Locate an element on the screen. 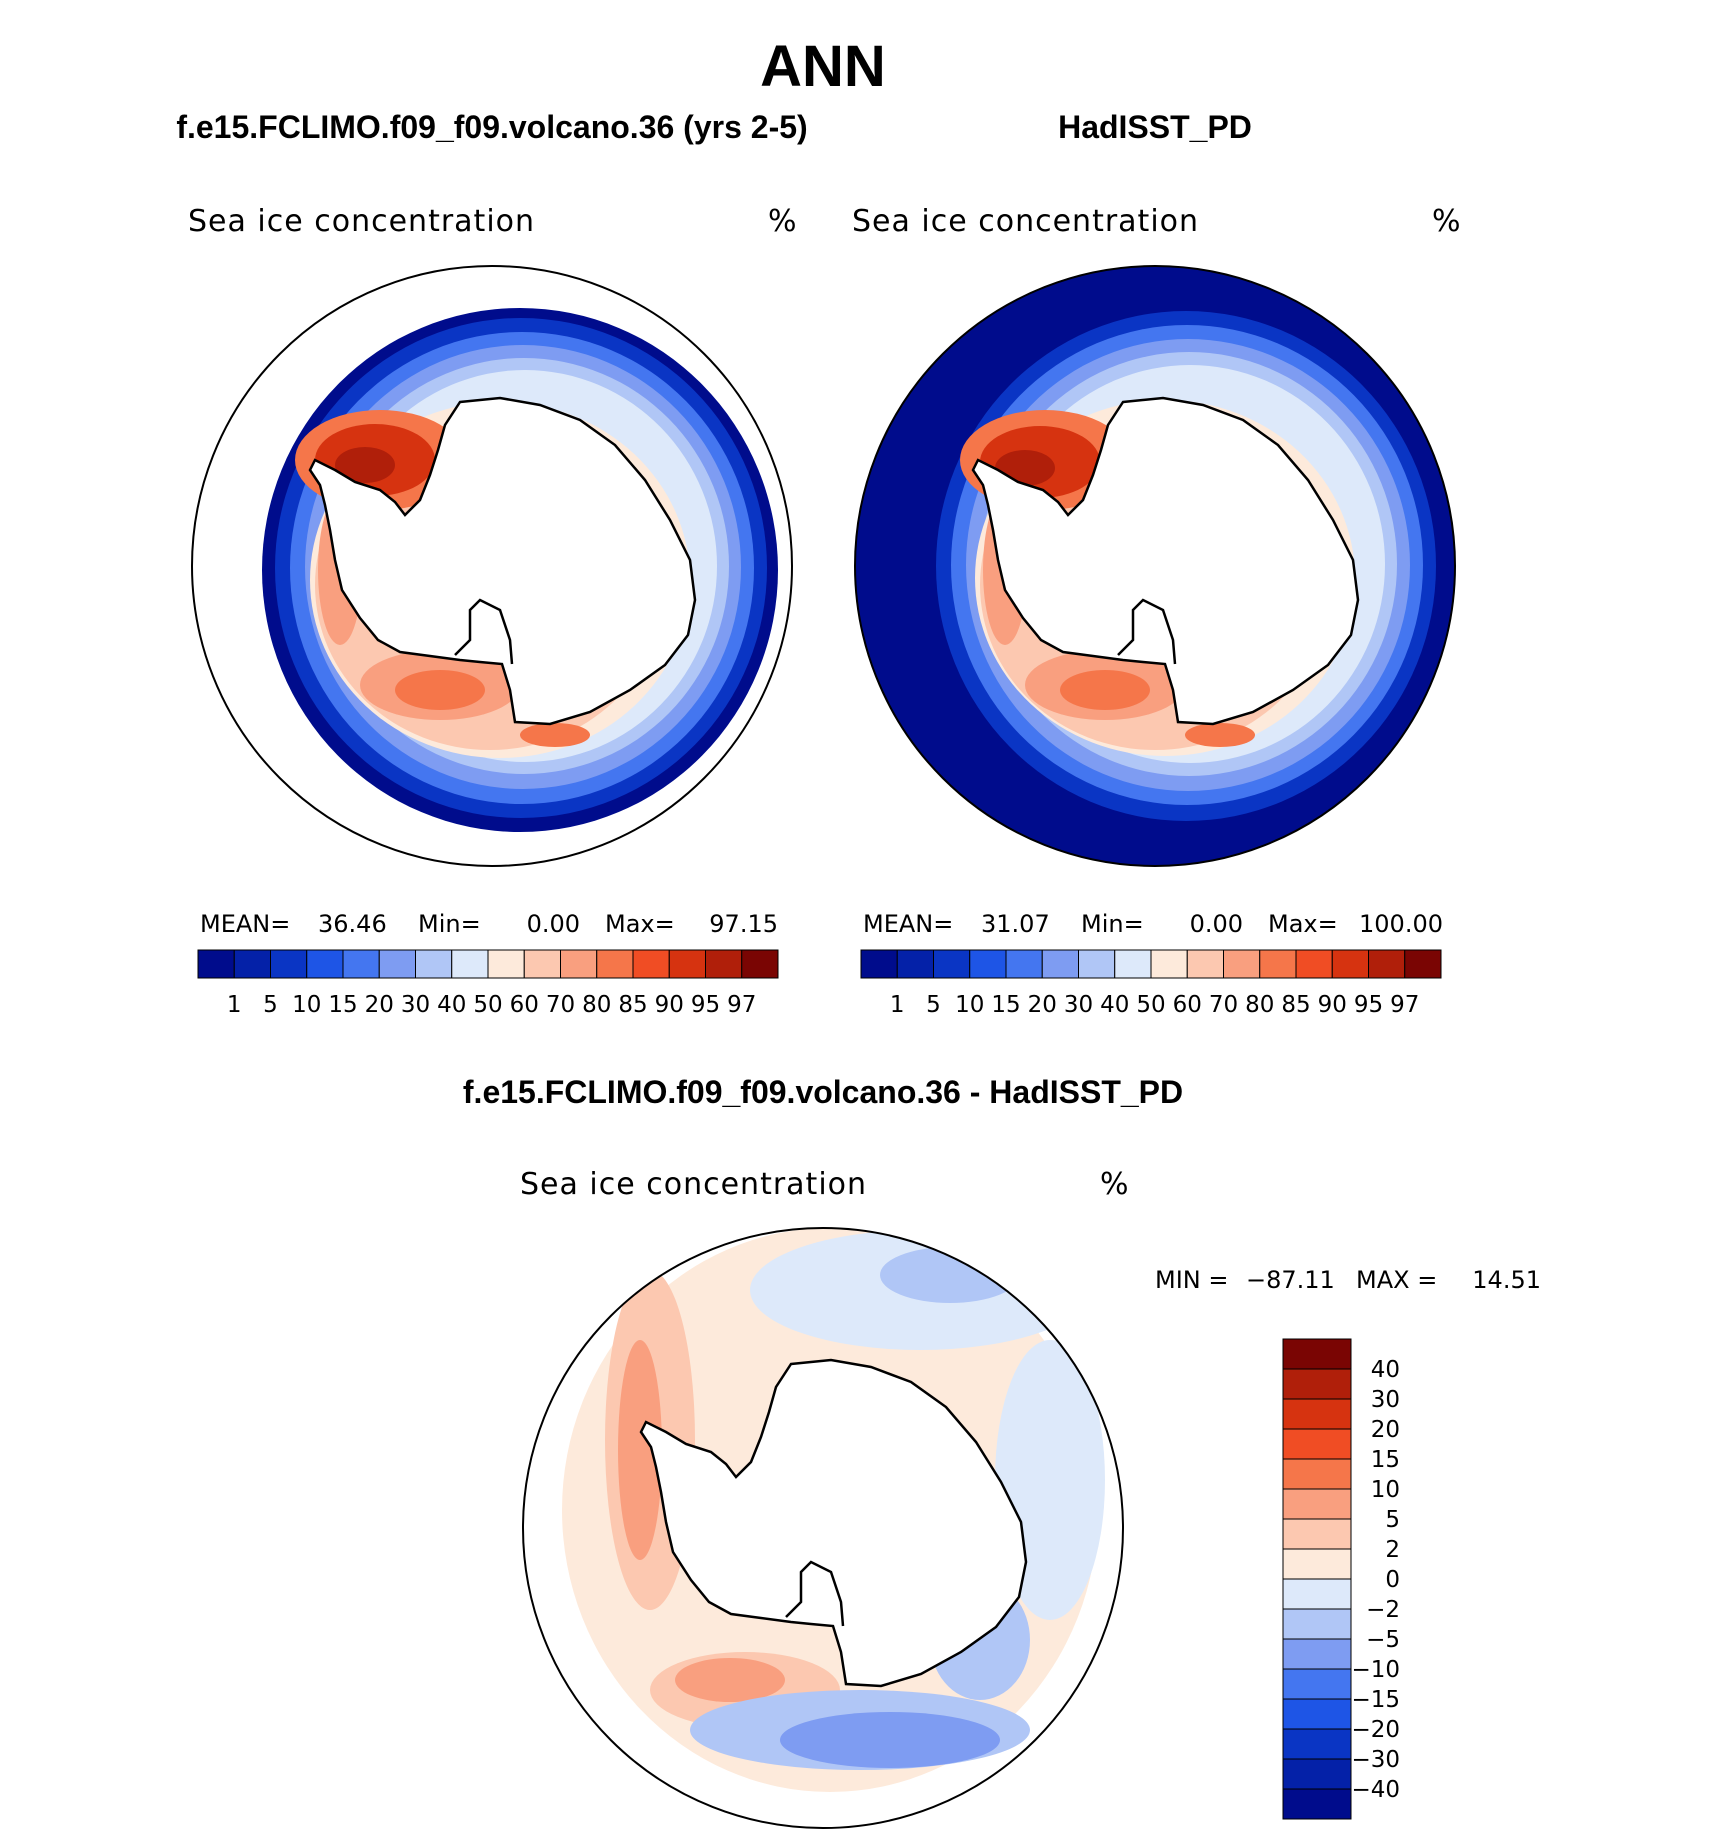 This screenshot has height=1837, width=1710. left-map-boundary is located at coordinates (492, 566).